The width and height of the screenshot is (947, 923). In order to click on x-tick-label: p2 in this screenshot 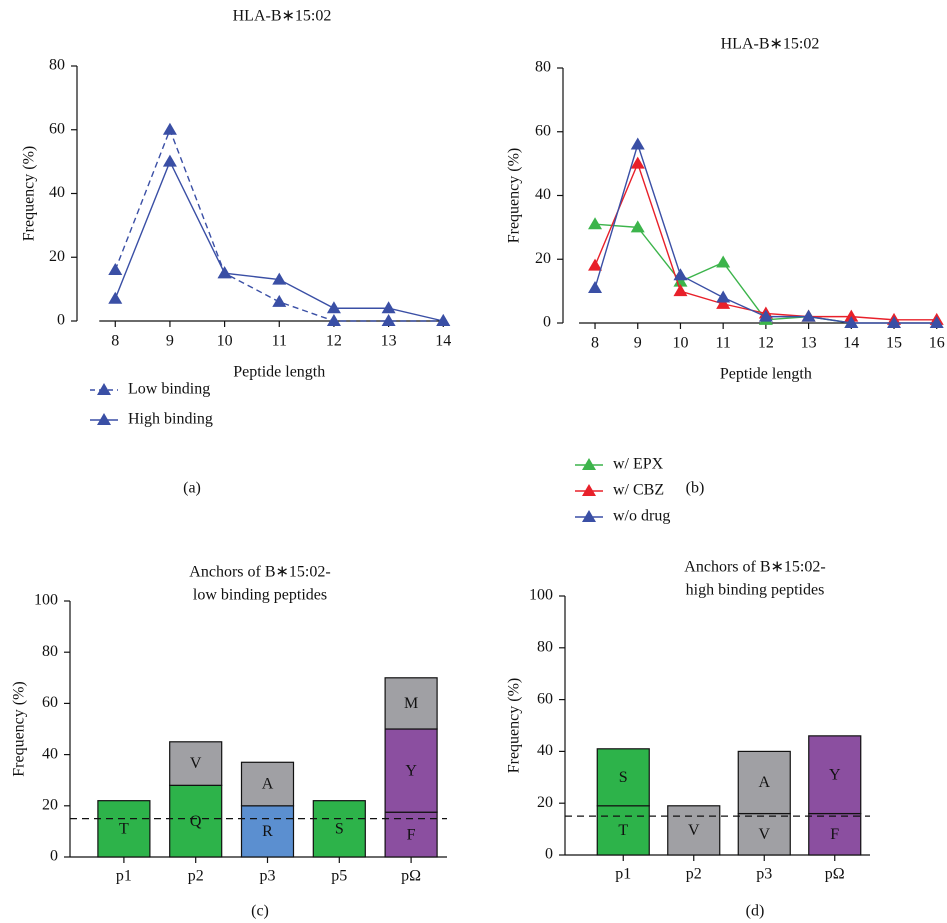, I will do `click(694, 874)`.